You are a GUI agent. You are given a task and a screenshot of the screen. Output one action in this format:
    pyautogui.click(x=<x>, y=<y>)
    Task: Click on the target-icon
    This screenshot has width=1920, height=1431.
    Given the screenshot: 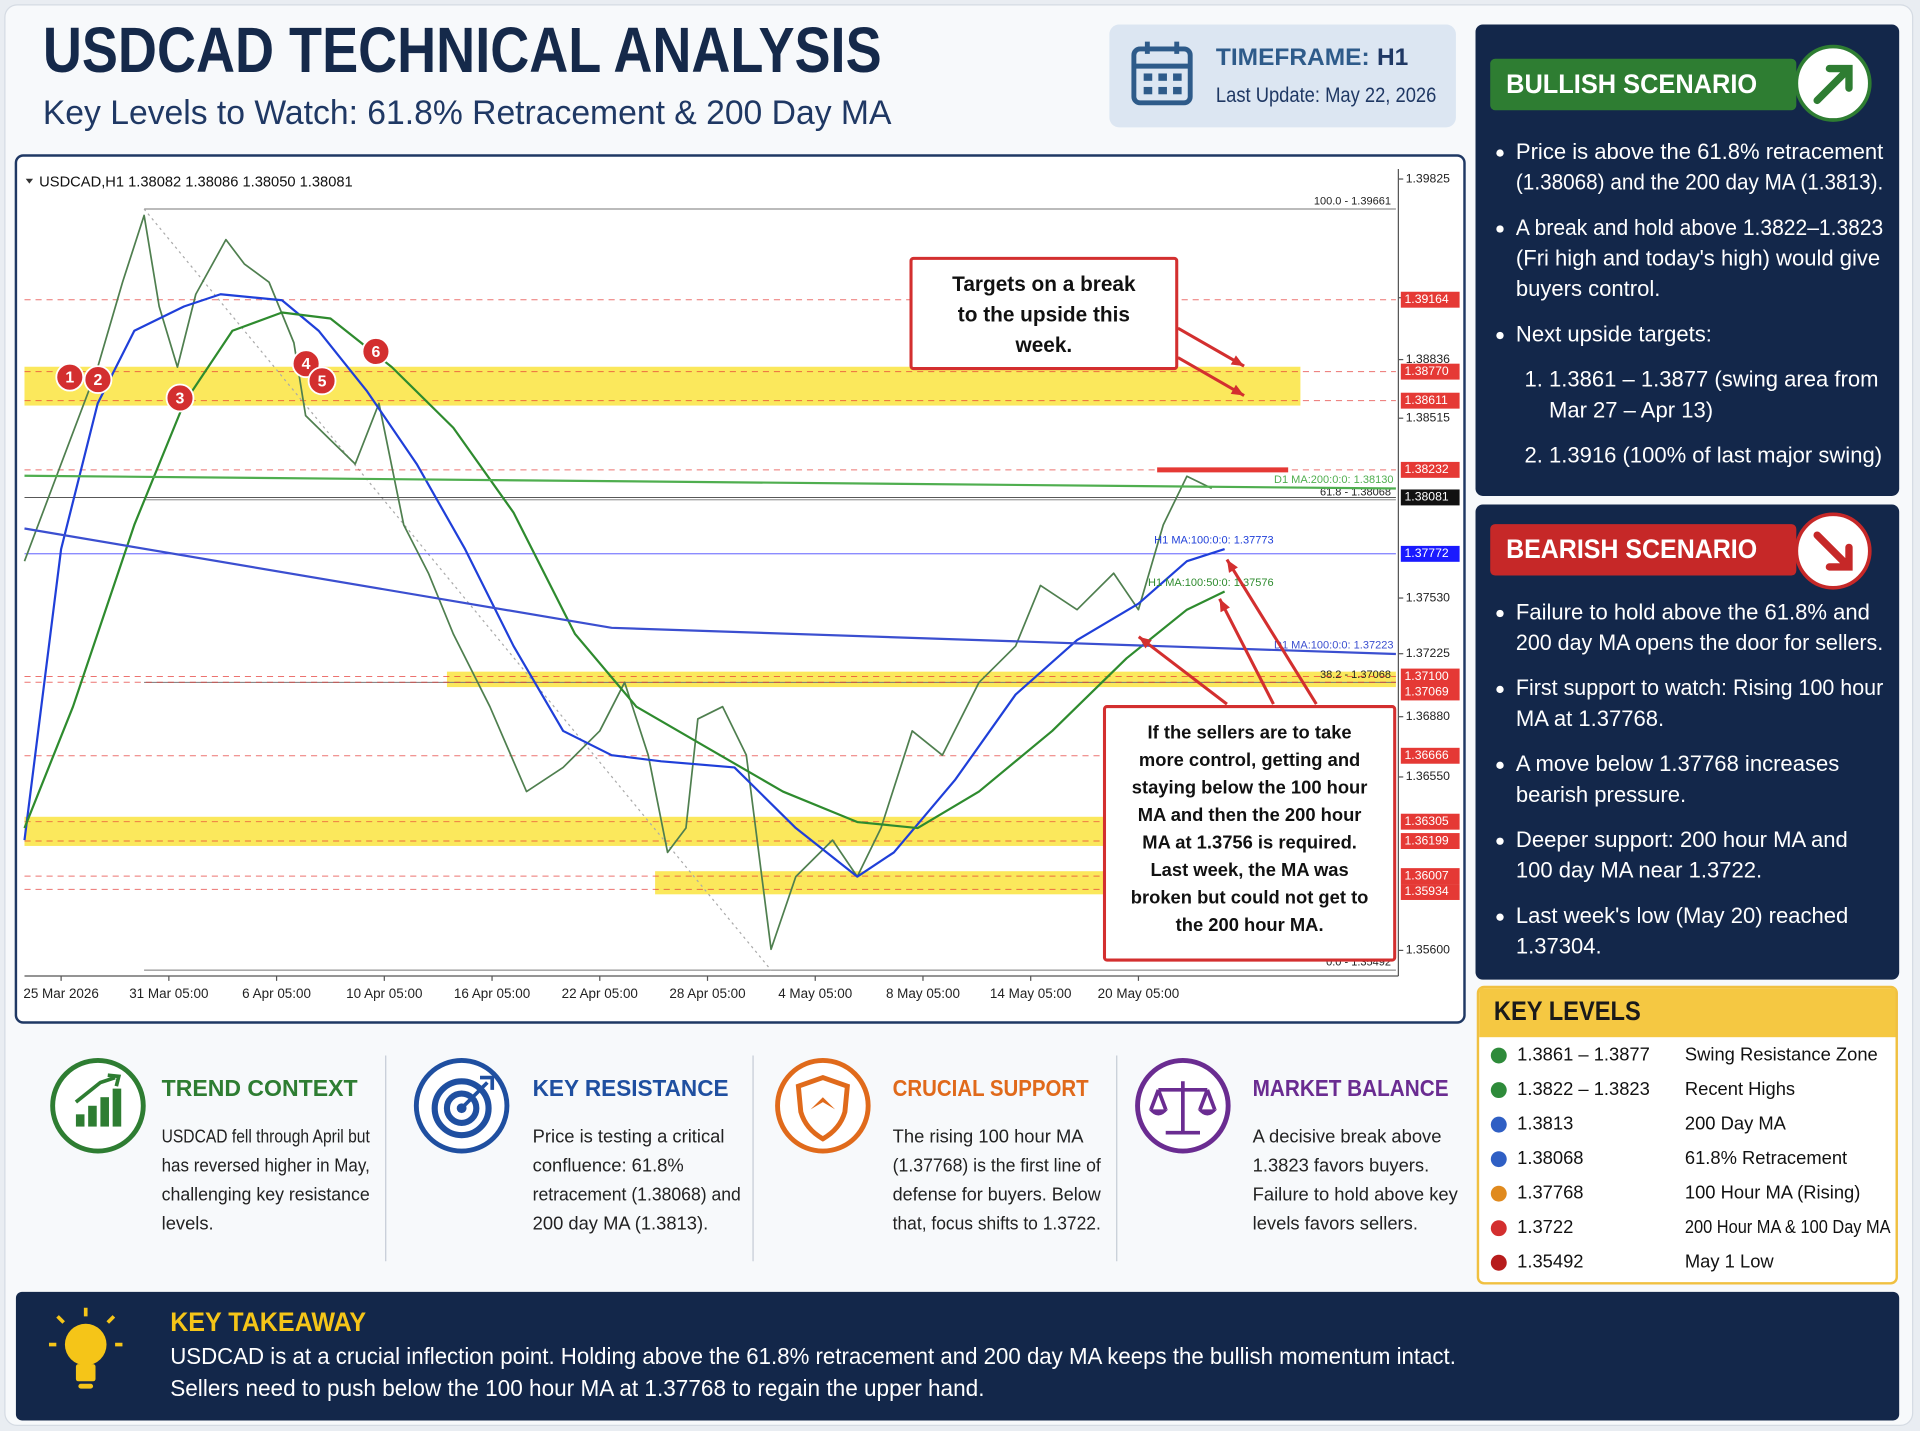 What is the action you would take?
    pyautogui.click(x=461, y=1106)
    